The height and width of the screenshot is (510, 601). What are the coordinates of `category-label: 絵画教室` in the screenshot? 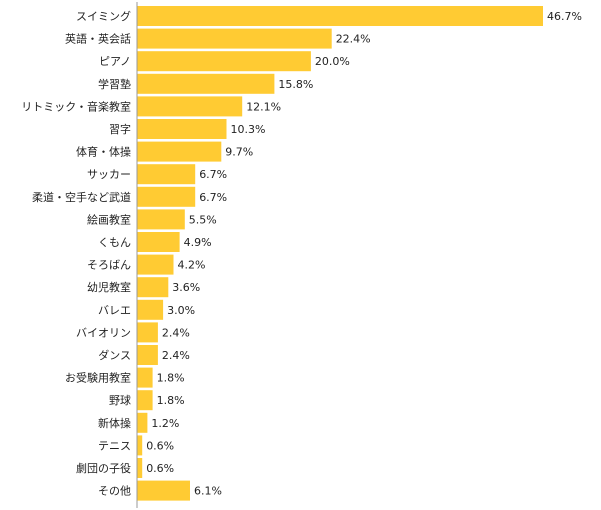 It's located at (109, 219).